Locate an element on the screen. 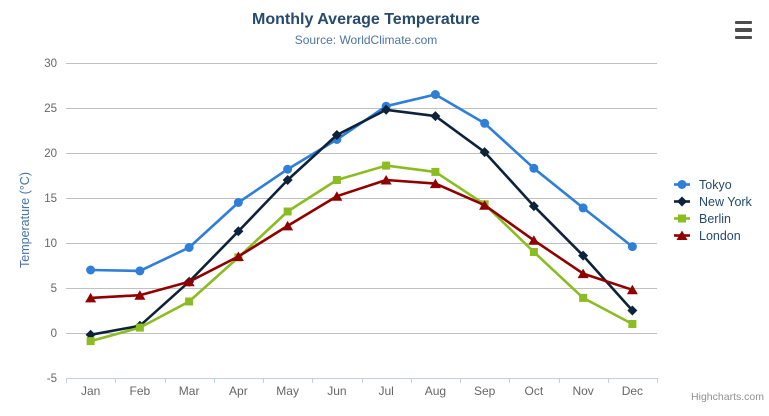 This screenshot has height=416, width=769. y-axis-label: -5 is located at coordinates (52, 379).